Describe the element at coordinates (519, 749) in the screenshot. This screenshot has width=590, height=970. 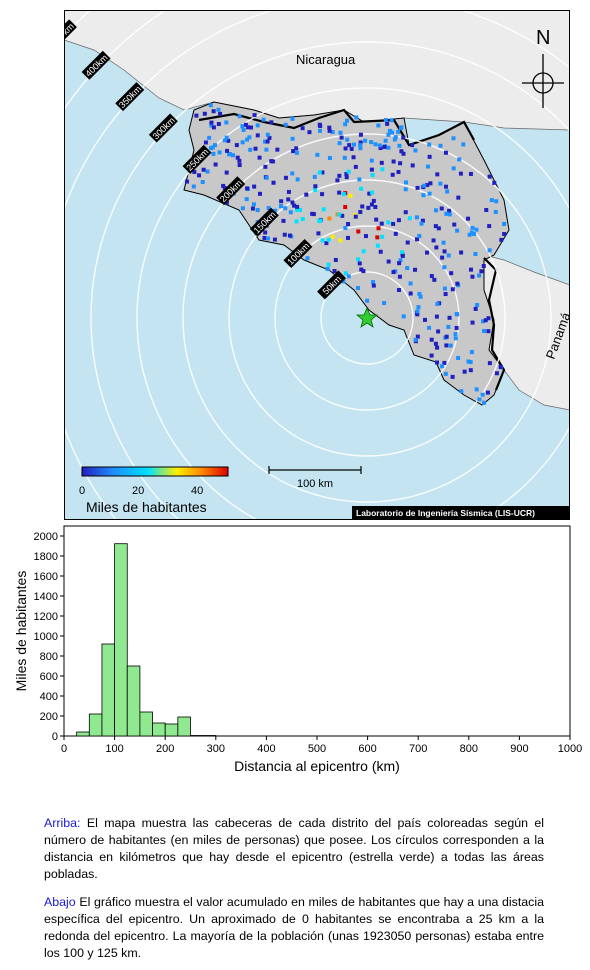
I see `x-tick-label: 900` at that location.